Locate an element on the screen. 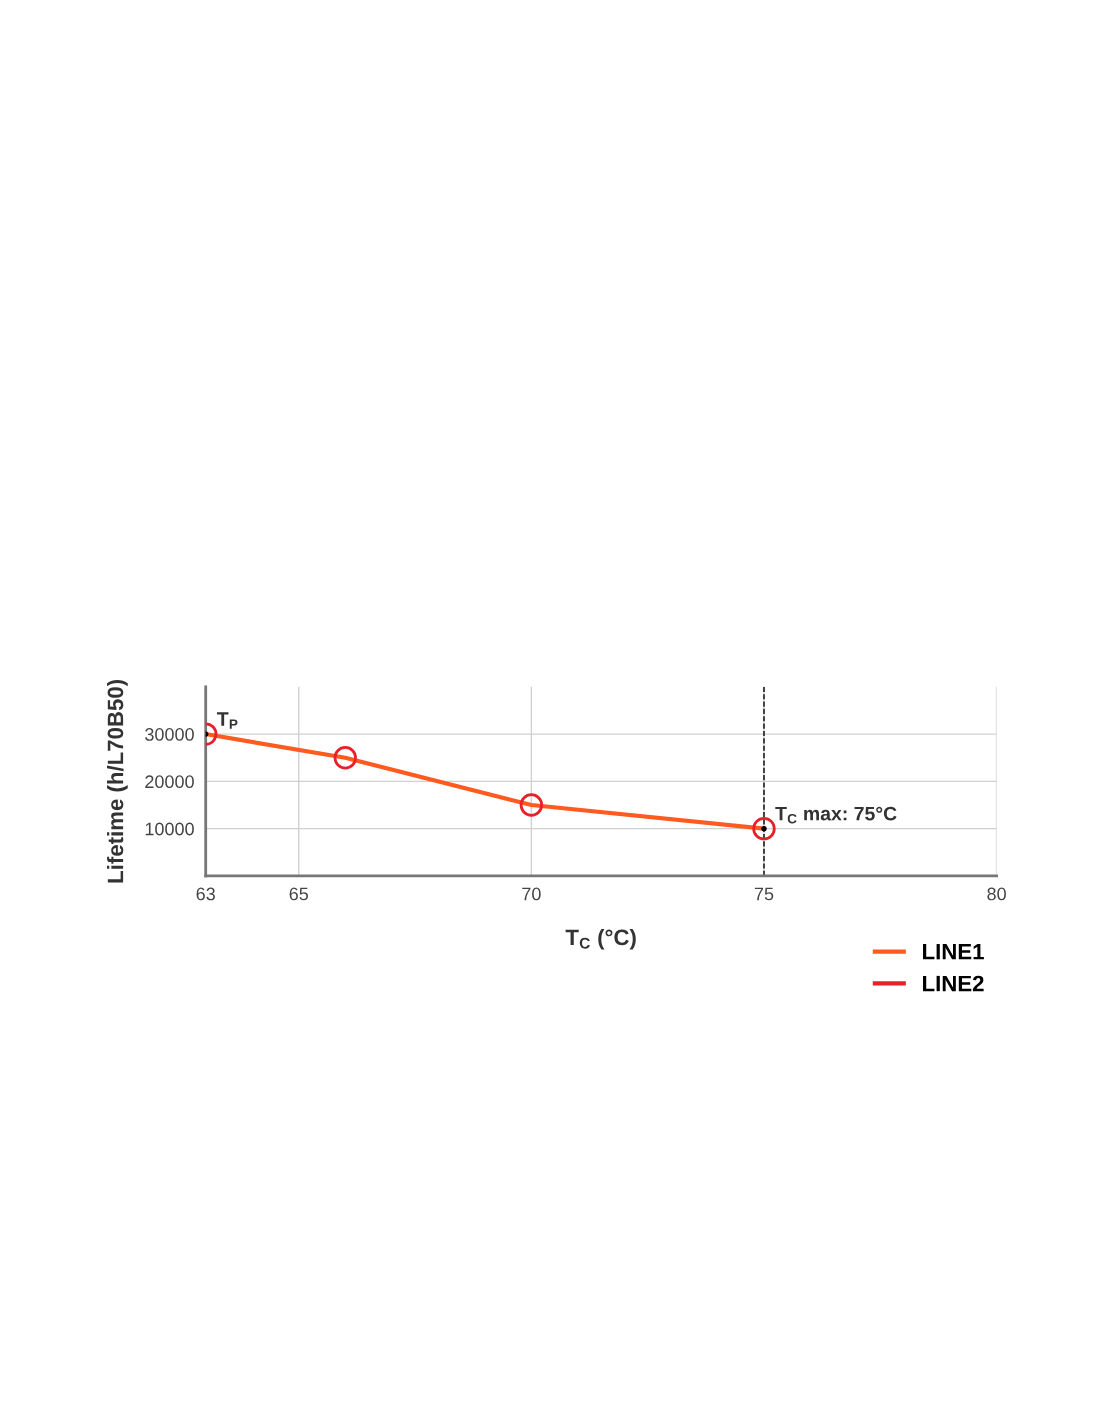 This screenshot has height=1422, width=1100. legend-label: LINE1 is located at coordinates (953, 952).